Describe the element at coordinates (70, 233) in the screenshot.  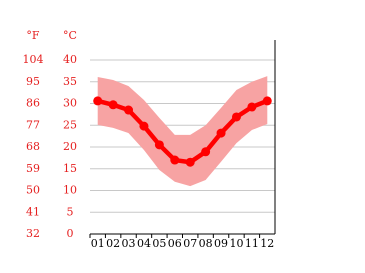
I see `y-tick-label: 0` at that location.